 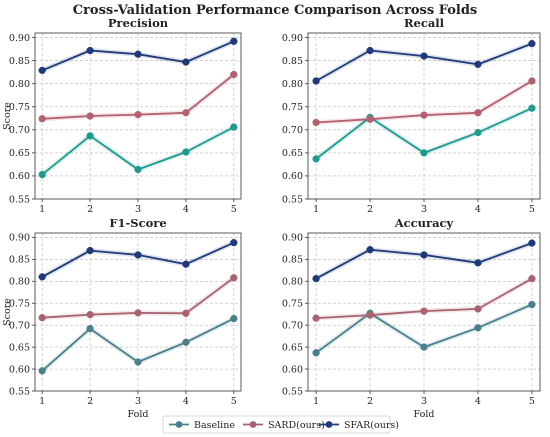 I want to click on legend: Baseline SARD(ours) SFAR(ours), so click(x=280, y=424).